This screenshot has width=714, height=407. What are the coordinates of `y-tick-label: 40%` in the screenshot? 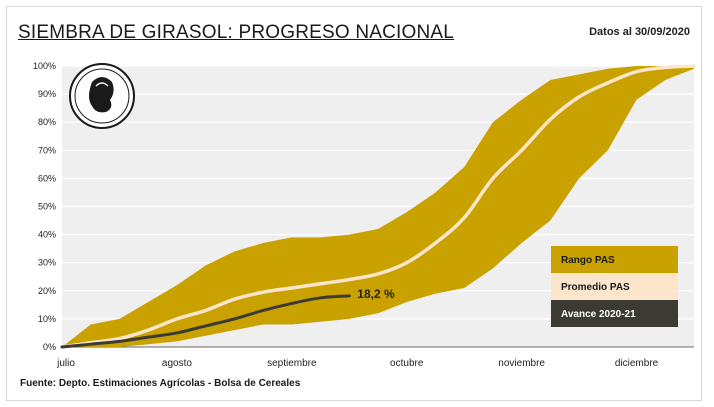 It's located at (47, 235).